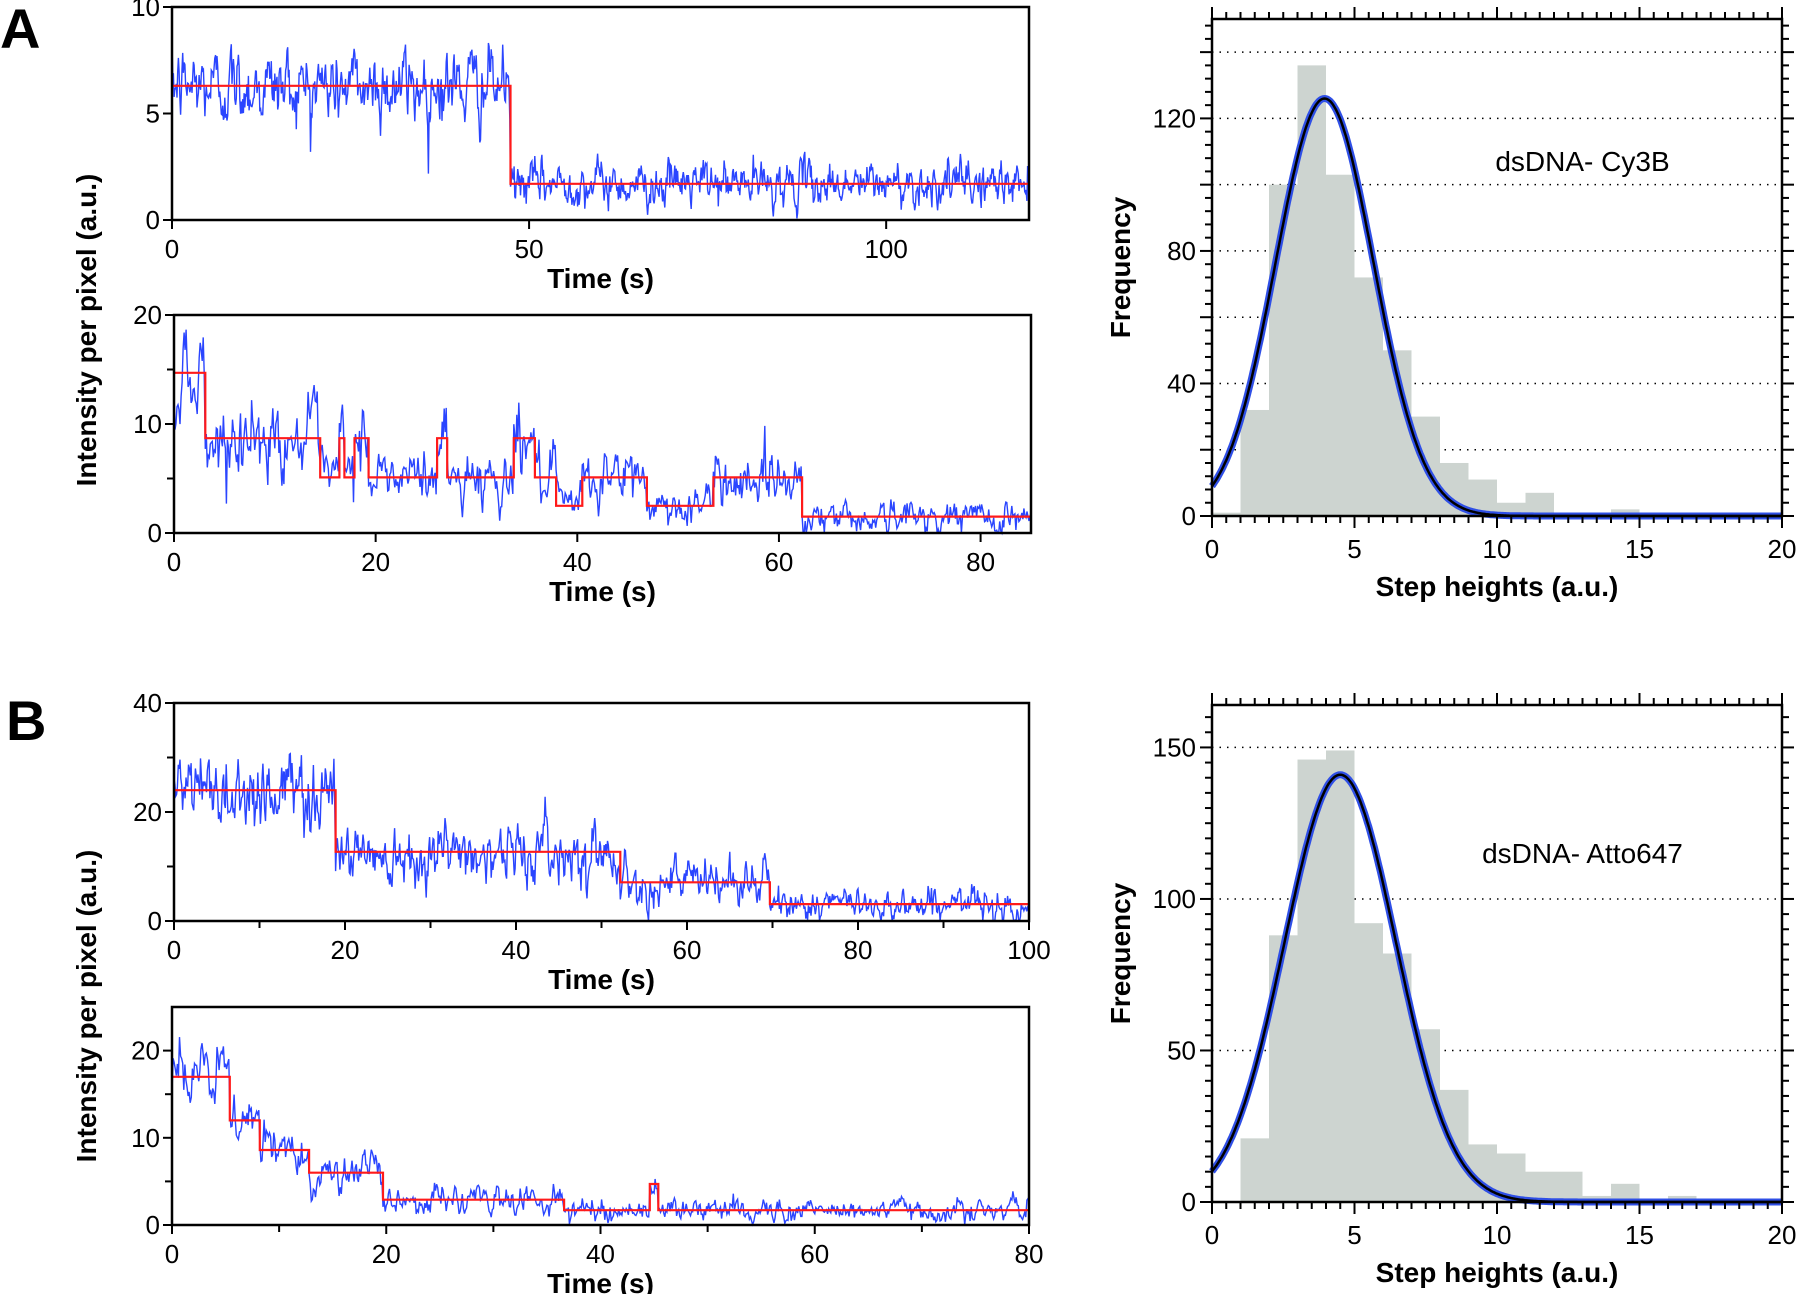 The height and width of the screenshot is (1294, 1800). What do you see at coordinates (1174, 899) in the screenshot?
I see `y-tick-label: 100` at bounding box center [1174, 899].